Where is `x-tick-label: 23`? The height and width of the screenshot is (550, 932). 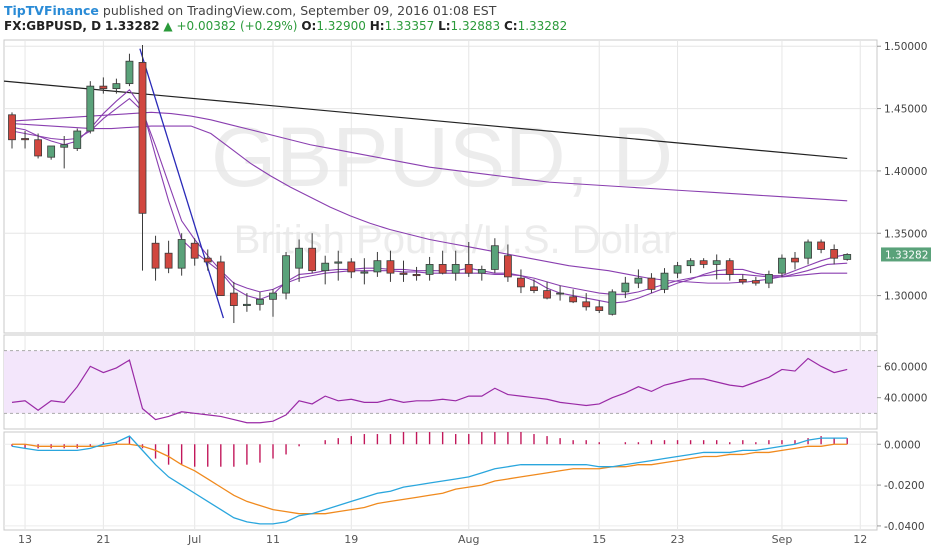
x-tick-label: 23 is located at coordinates (678, 539).